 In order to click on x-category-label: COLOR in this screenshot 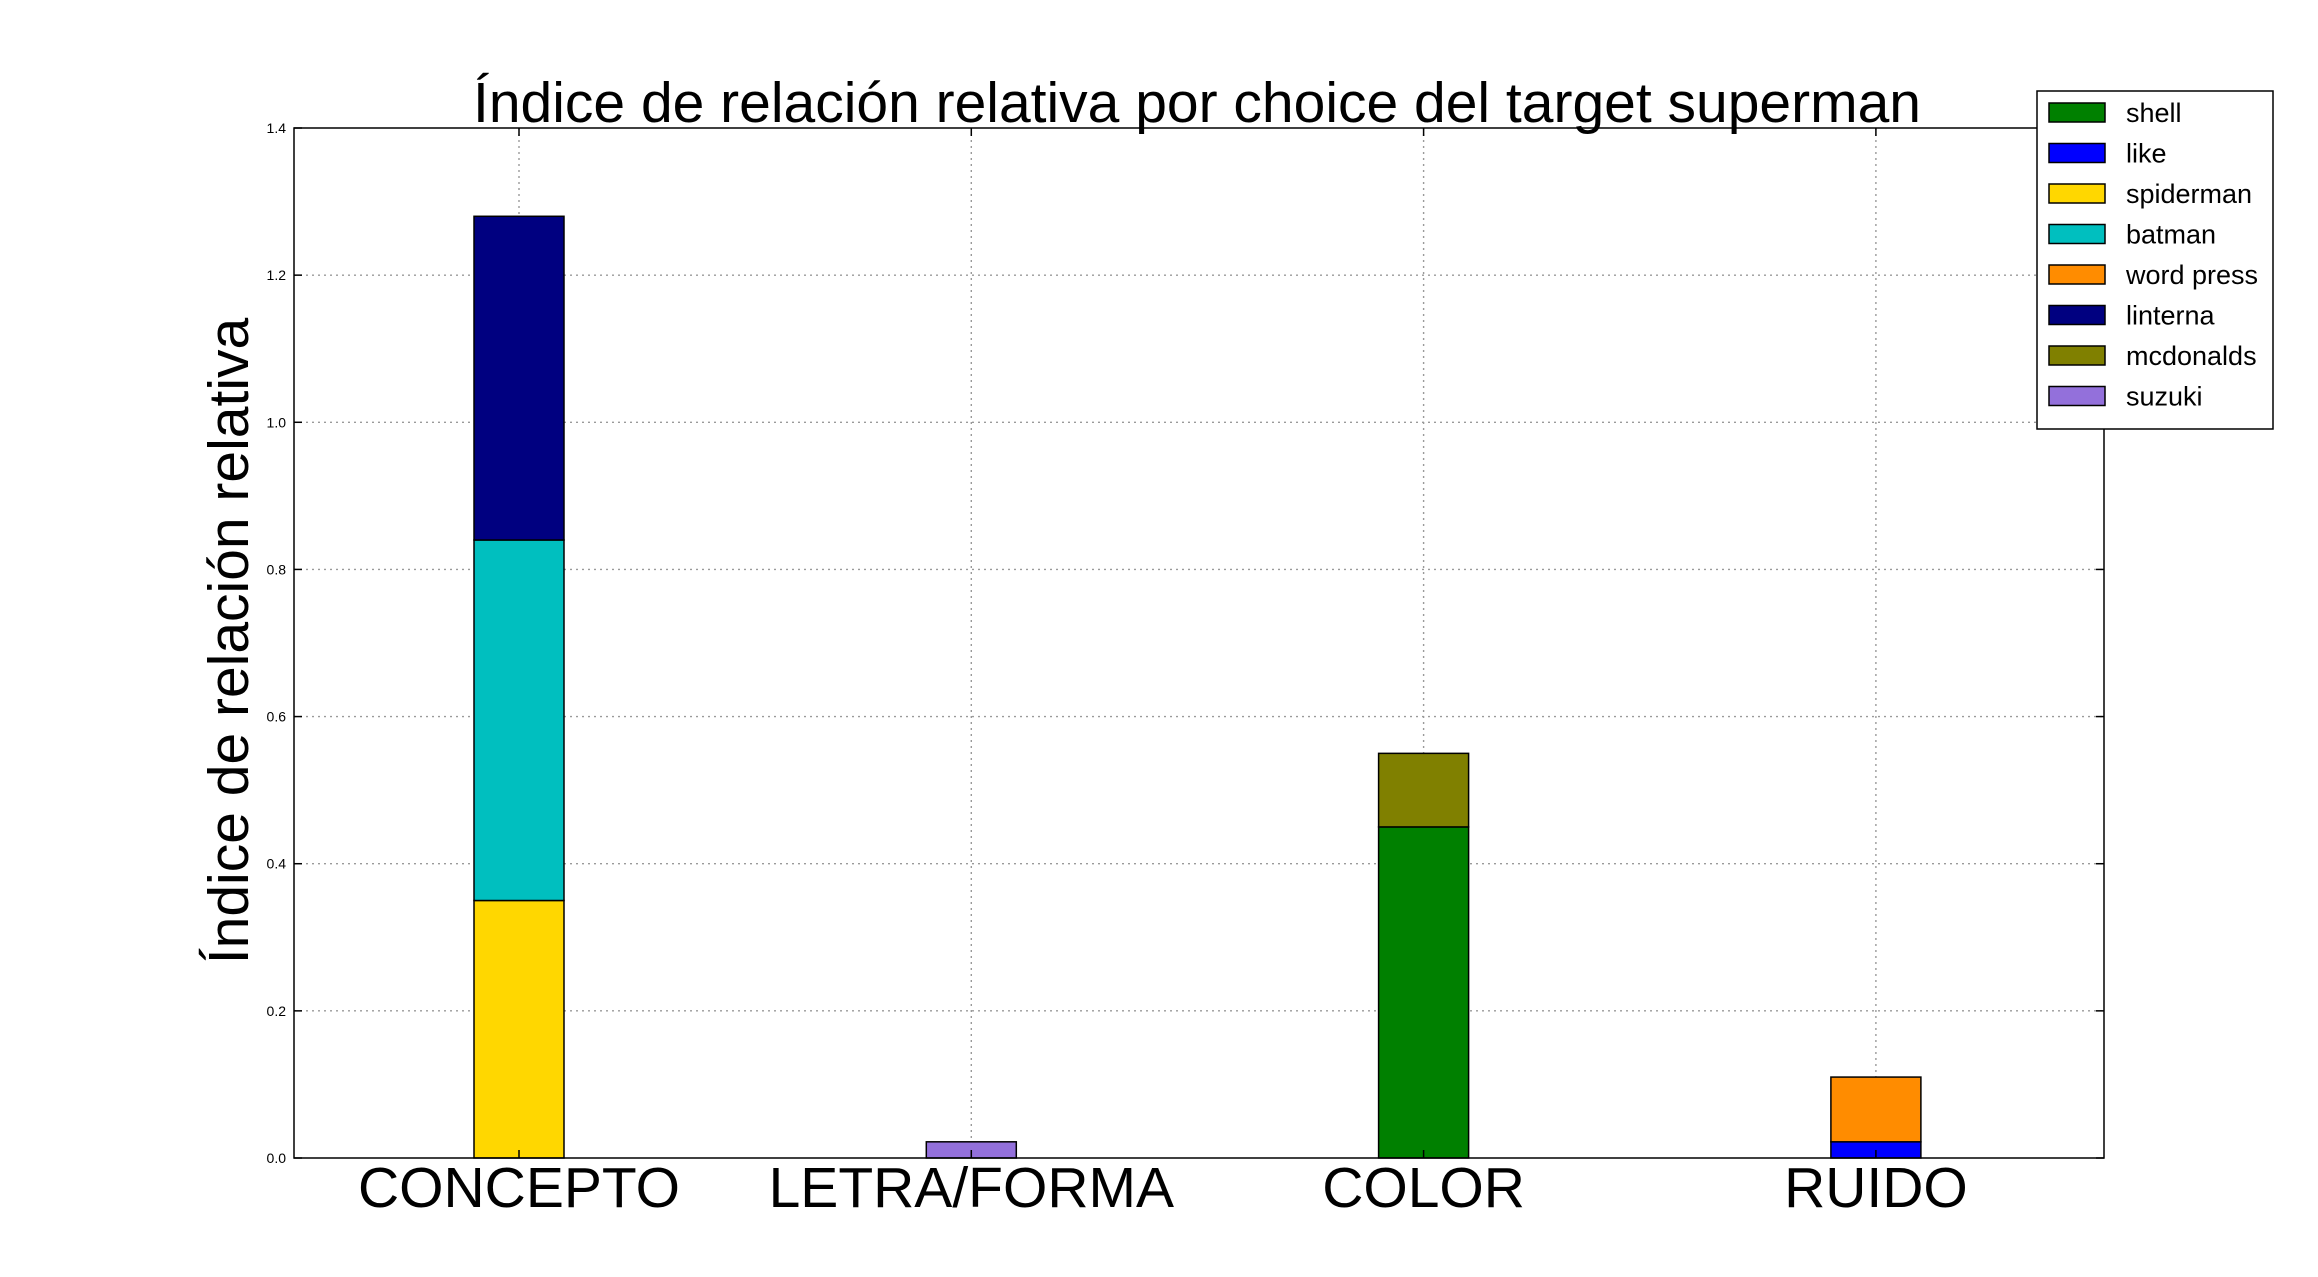, I will do `click(1423, 1188)`.